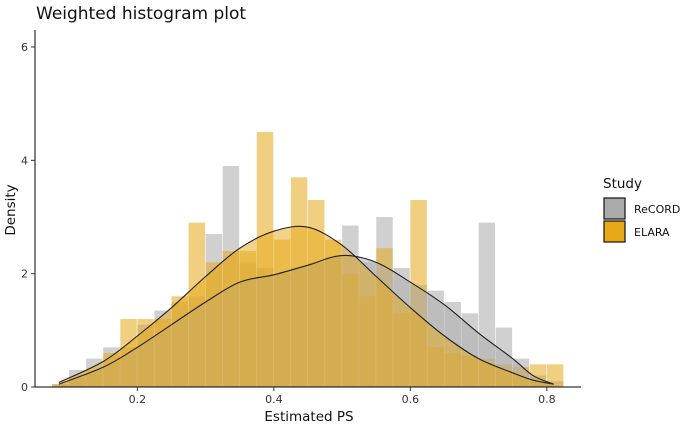  I want to click on x-tick-label-2: 0.6, so click(411, 399).